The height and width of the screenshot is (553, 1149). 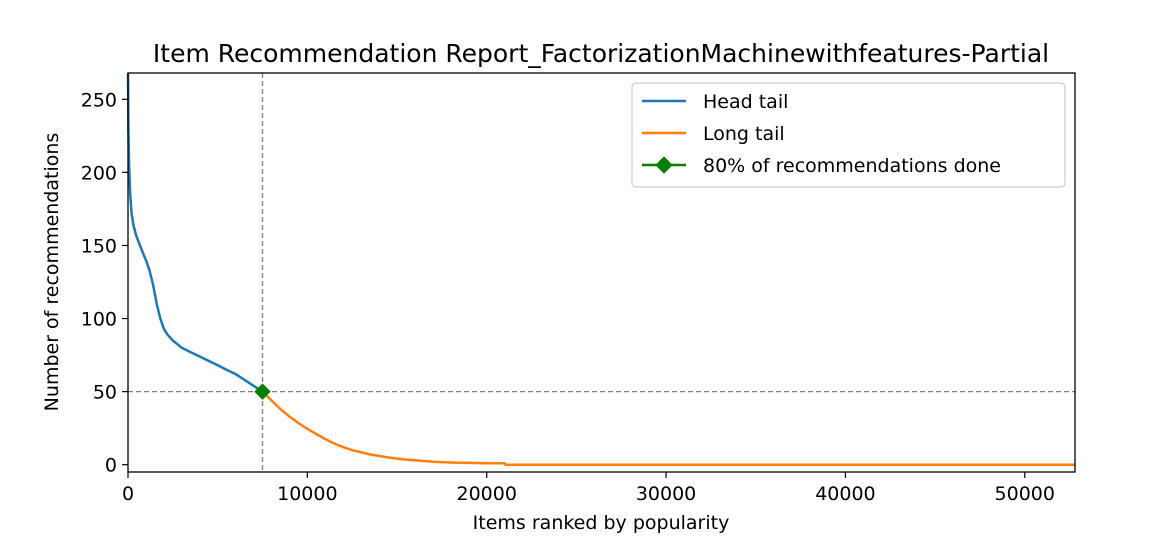 What do you see at coordinates (845, 494) in the screenshot?
I see `x-tick-label: 40000` at bounding box center [845, 494].